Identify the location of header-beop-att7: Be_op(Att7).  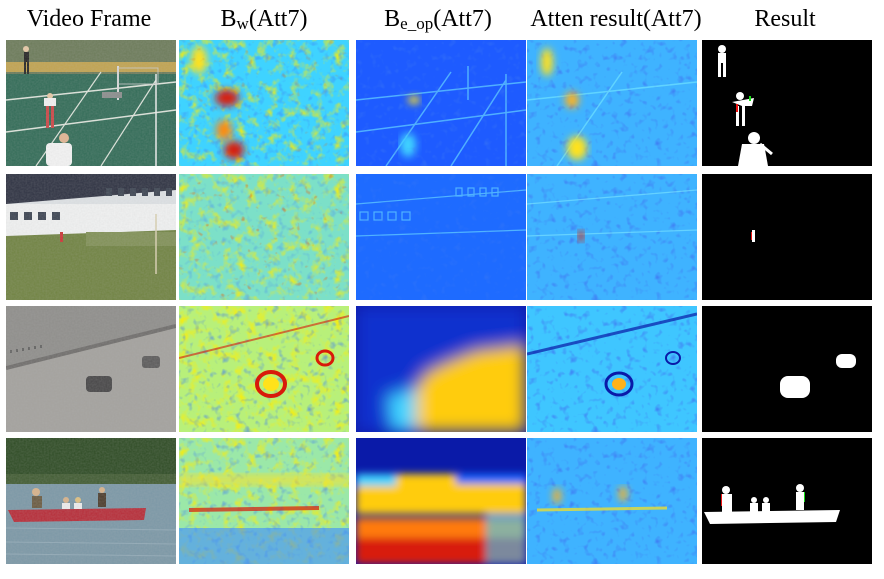
(438, 20).